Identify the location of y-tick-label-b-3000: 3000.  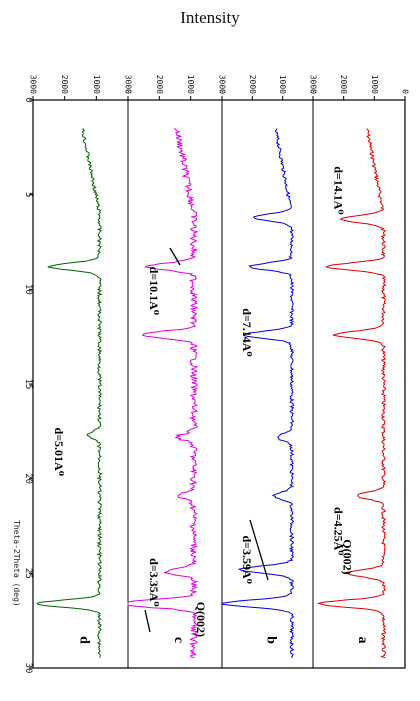
(222, 84).